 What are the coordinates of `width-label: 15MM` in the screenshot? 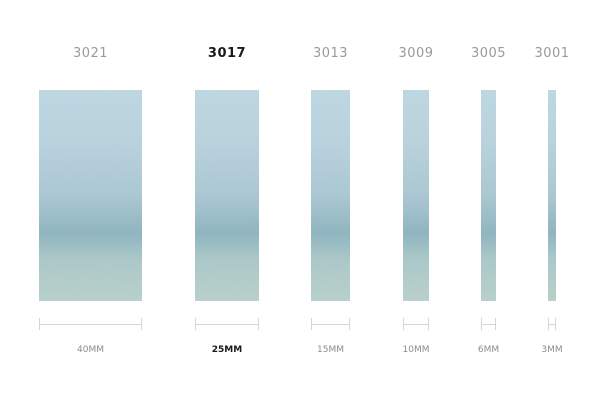 It's located at (330, 350).